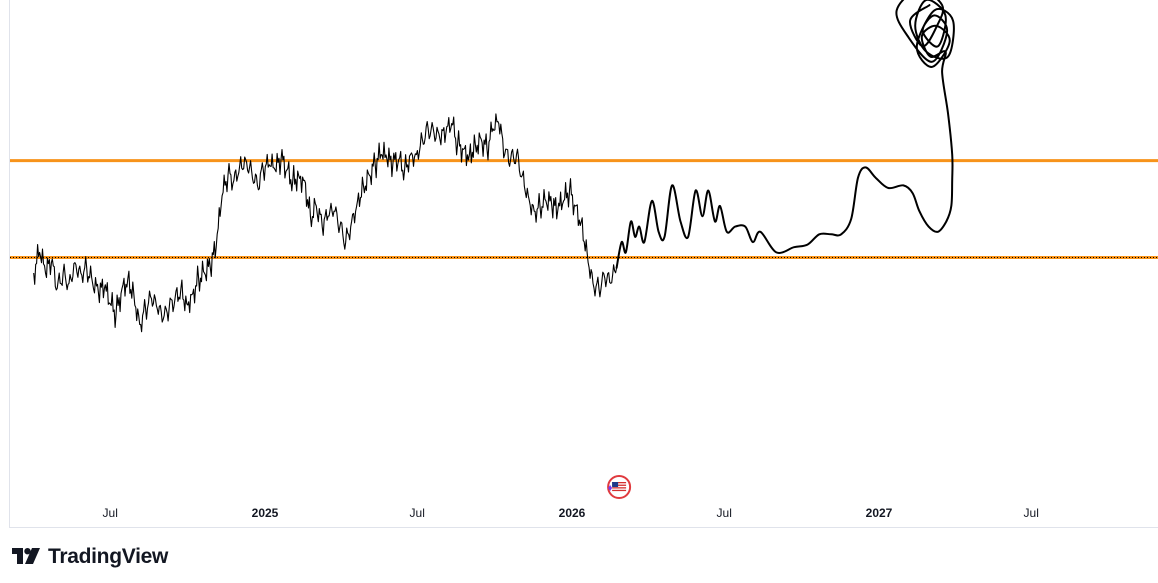 The height and width of the screenshot is (583, 1158). I want to click on projection-line, so click(785, 134).